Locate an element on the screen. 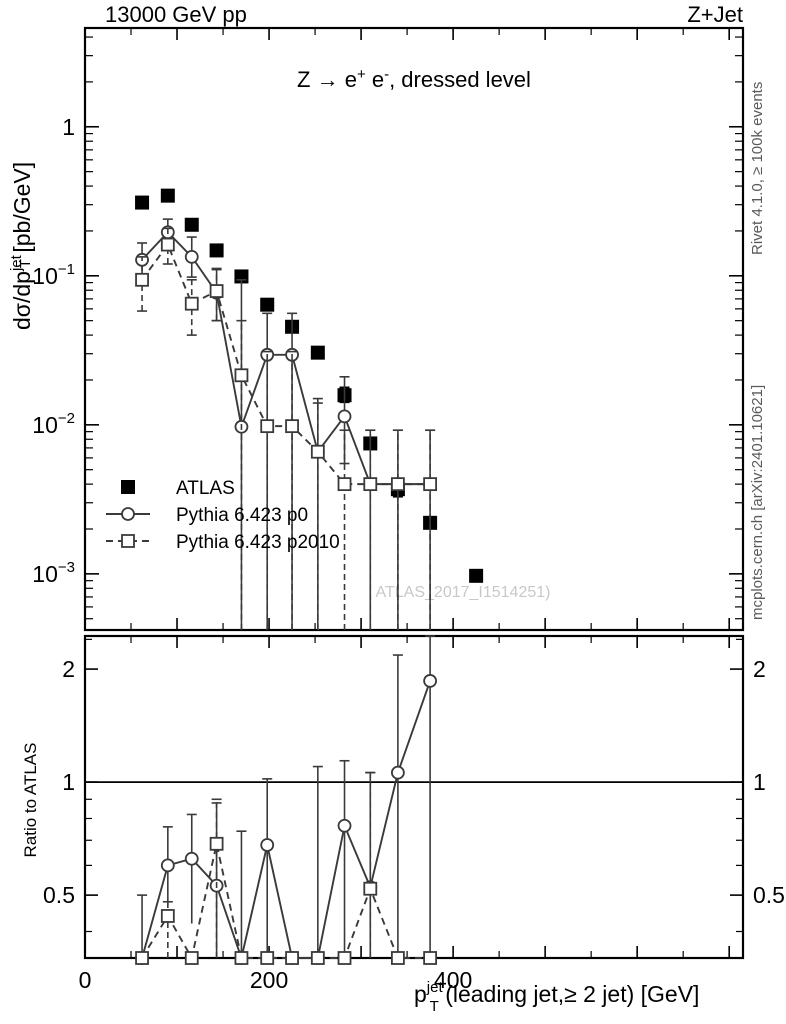  watermark-analysis-id: ATLAS_2017_I1514251) is located at coordinates (463, 592).